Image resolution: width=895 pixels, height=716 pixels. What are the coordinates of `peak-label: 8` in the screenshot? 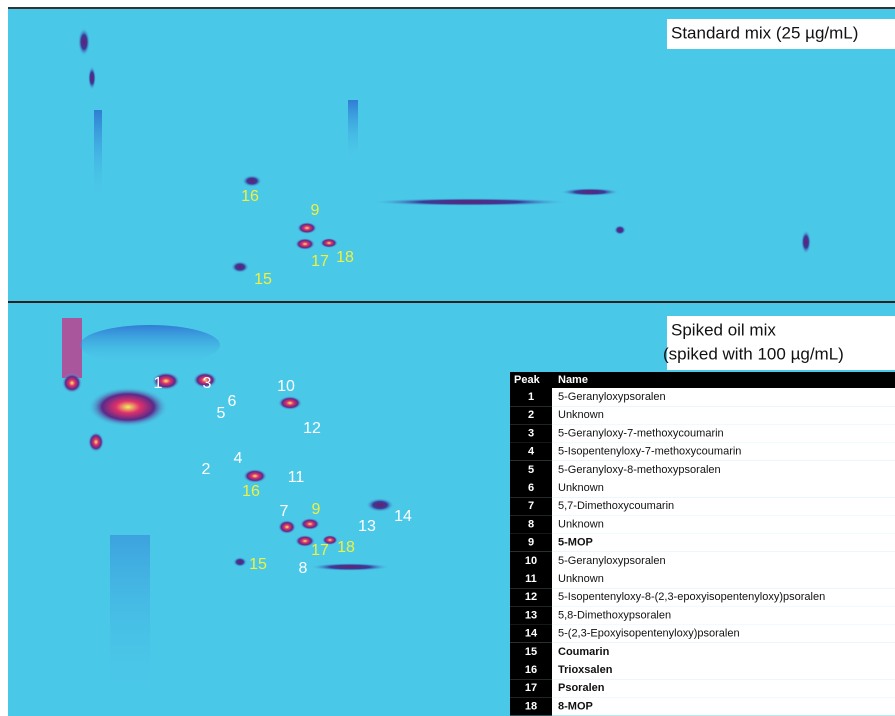 It's located at (303, 568).